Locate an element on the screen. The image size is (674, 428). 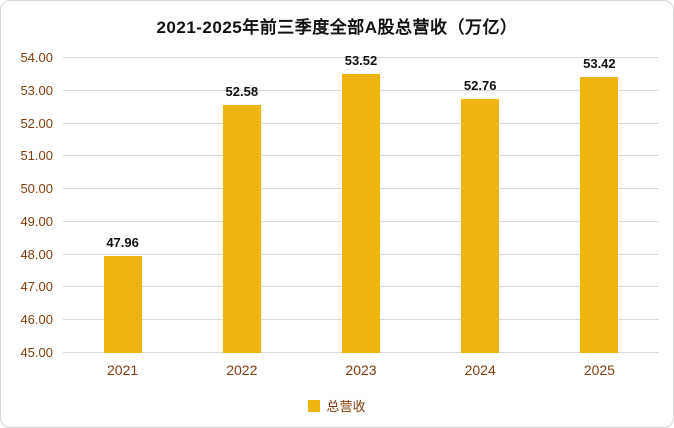
y-tick-label: 50.00 is located at coordinates (36, 189).